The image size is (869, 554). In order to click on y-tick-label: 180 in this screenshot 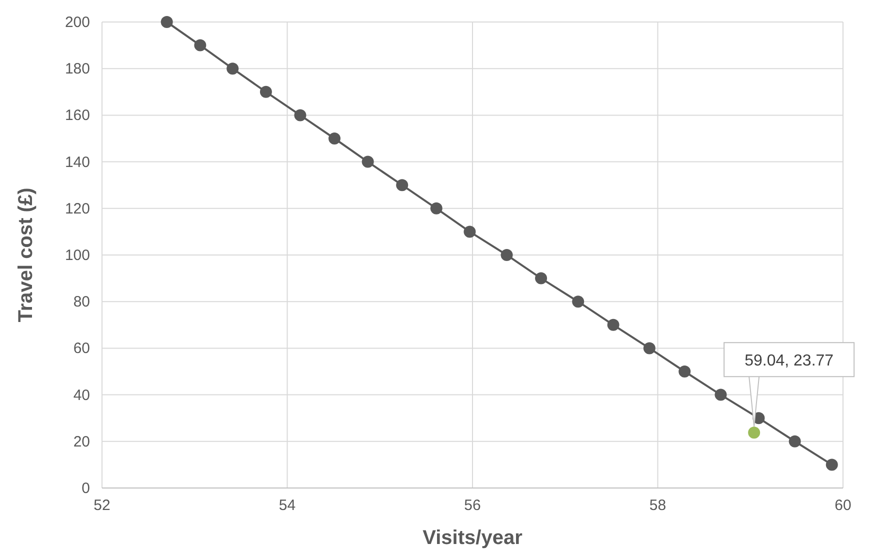, I will do `click(77, 69)`.